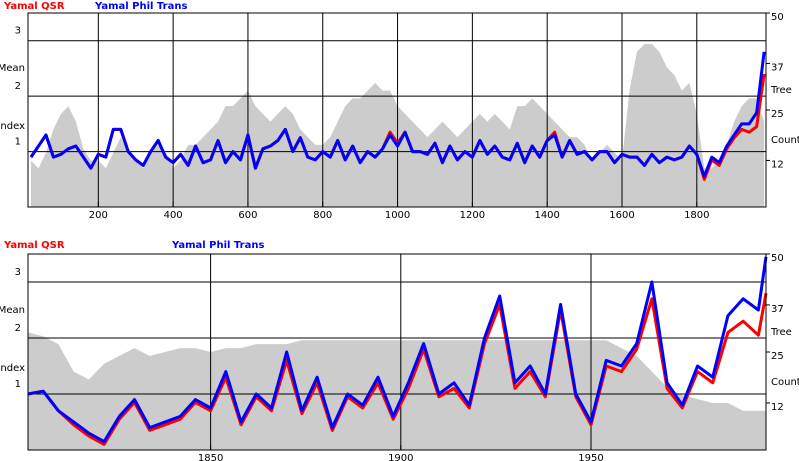 The width and height of the screenshot is (799, 461). Describe the element at coordinates (472, 215) in the screenshot. I see `x-tick-label: 1200` at that location.